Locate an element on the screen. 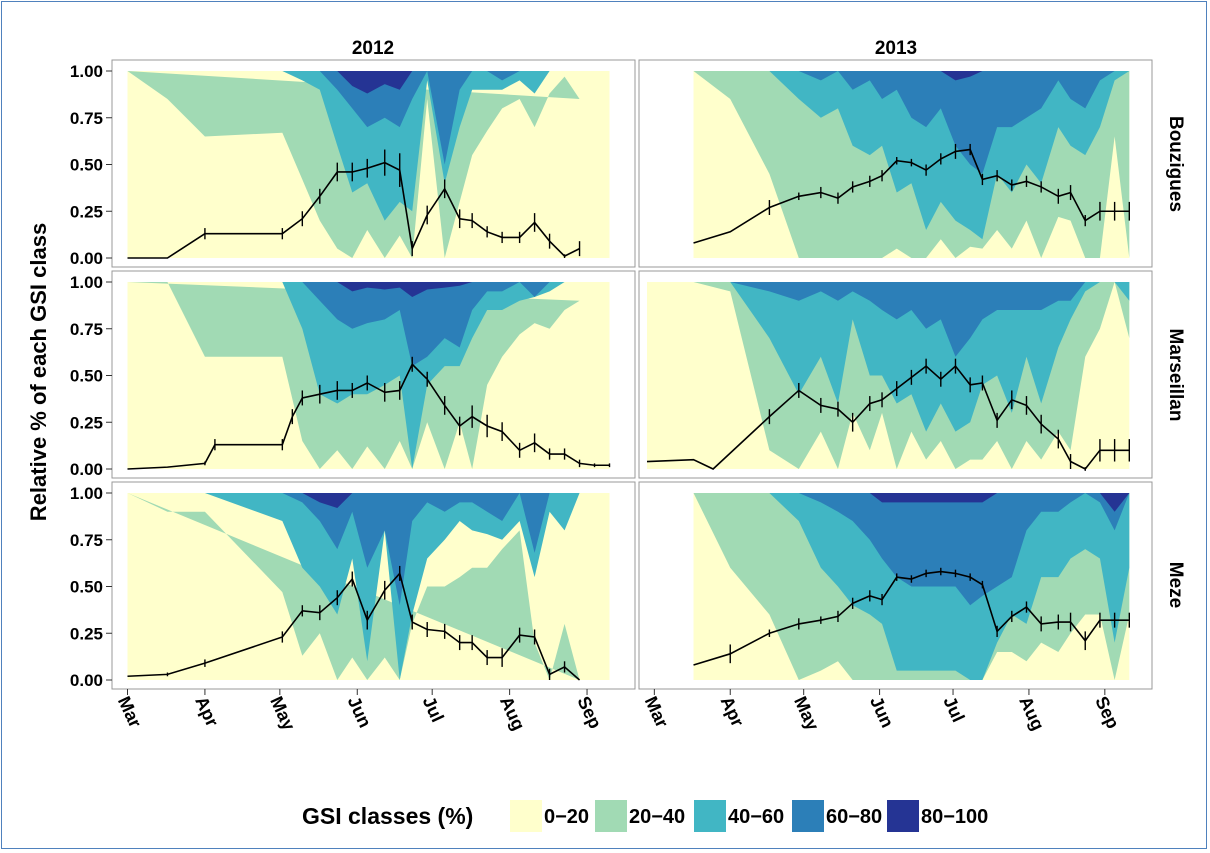  legend-label: 0−20 is located at coordinates (566, 817).